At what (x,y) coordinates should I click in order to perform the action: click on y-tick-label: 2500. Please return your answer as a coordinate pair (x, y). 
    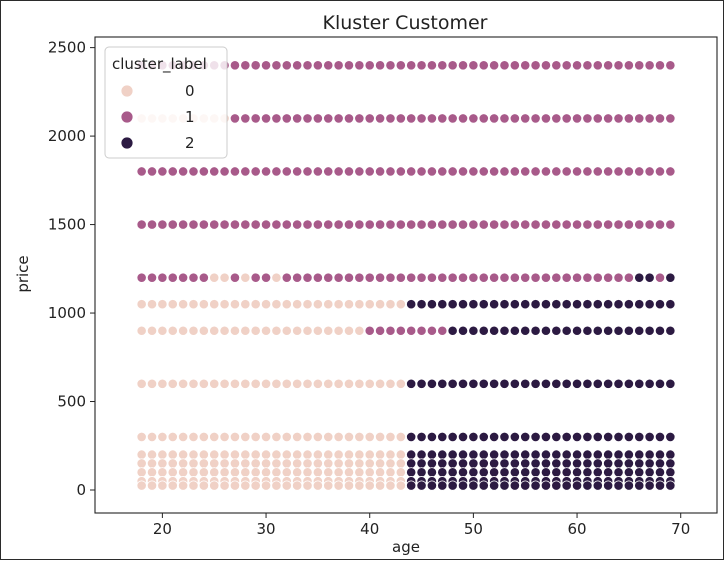
    Looking at the image, I should click on (67, 48).